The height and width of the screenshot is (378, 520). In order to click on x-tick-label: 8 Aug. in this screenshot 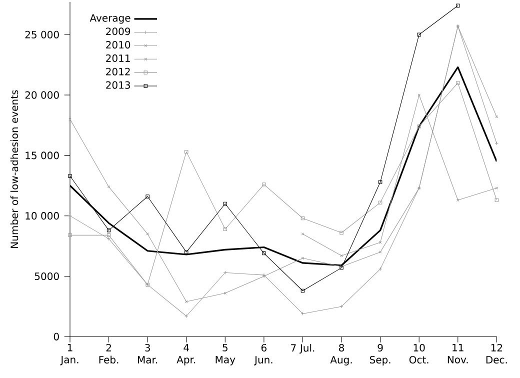, I will do `click(341, 355)`.